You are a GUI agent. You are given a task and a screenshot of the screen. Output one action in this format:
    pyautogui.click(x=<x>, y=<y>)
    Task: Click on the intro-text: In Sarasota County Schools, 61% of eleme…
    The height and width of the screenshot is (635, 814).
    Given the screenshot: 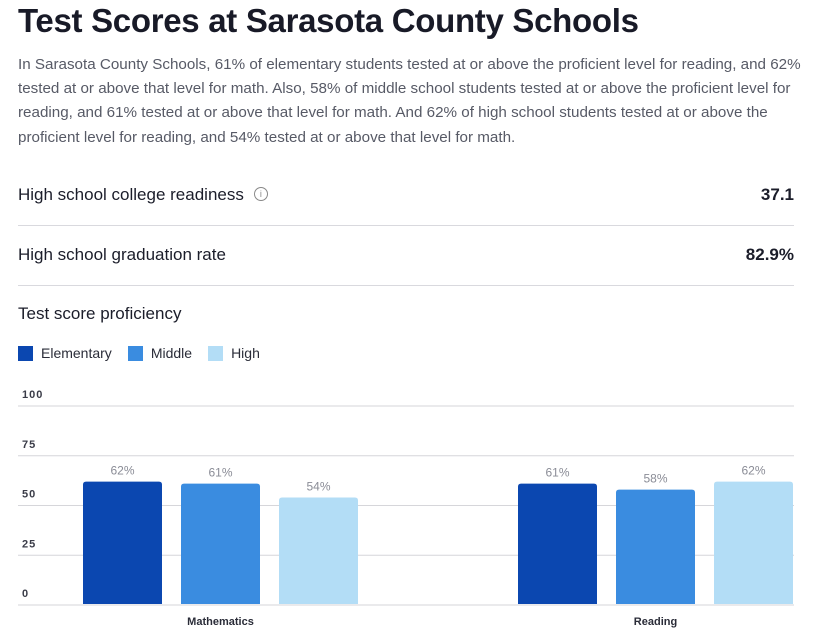 What is the action you would take?
    pyautogui.click(x=409, y=101)
    